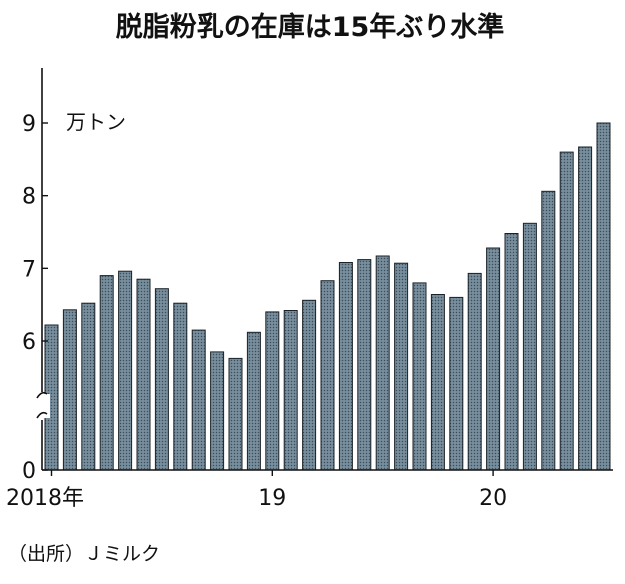 This screenshot has width=625, height=584. What do you see at coordinates (45, 498) in the screenshot?
I see `x-tick-label-0: 2018年` at bounding box center [45, 498].